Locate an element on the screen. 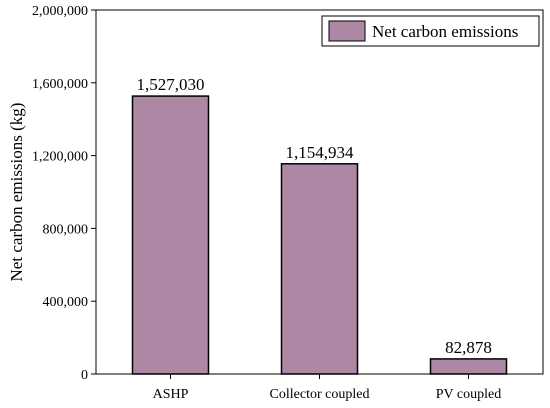 This screenshot has height=408, width=550. x-category-label: Collector coupled is located at coordinates (320, 394).